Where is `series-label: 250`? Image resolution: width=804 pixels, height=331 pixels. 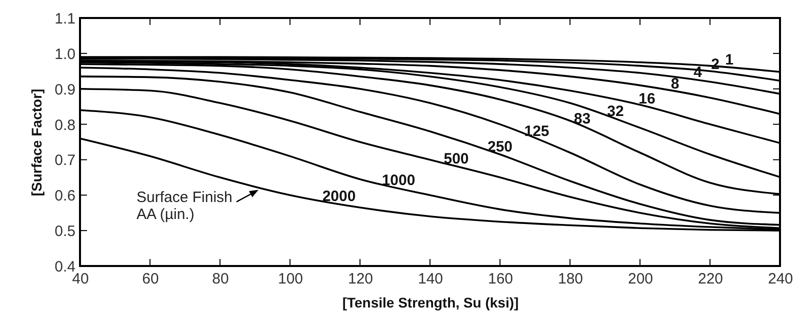
series-label: 250 is located at coordinates (500, 147).